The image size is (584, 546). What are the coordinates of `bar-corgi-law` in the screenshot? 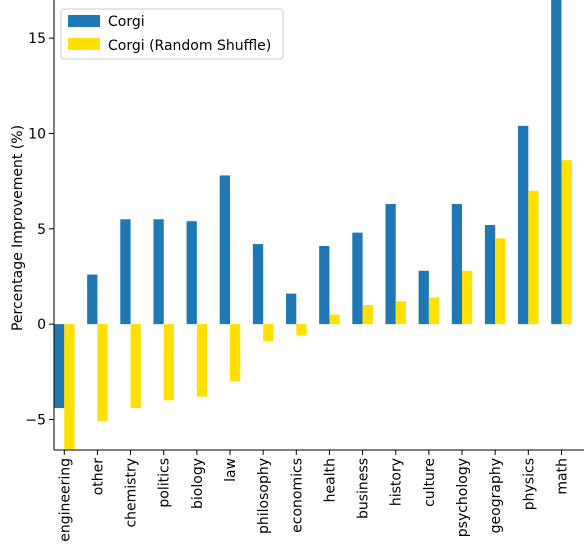 It's located at (225, 250).